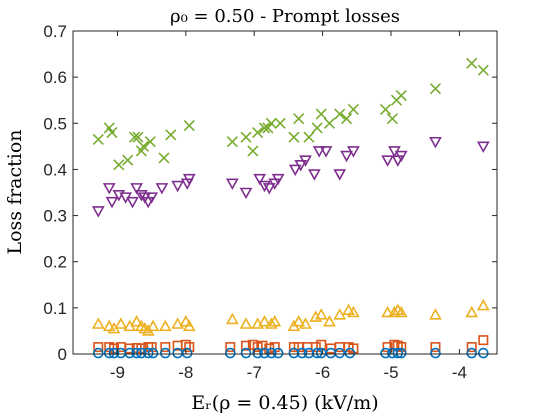 This screenshot has height=420, width=560. What do you see at coordinates (55, 308) in the screenshot?
I see `y-tick-label: 0.1` at bounding box center [55, 308].